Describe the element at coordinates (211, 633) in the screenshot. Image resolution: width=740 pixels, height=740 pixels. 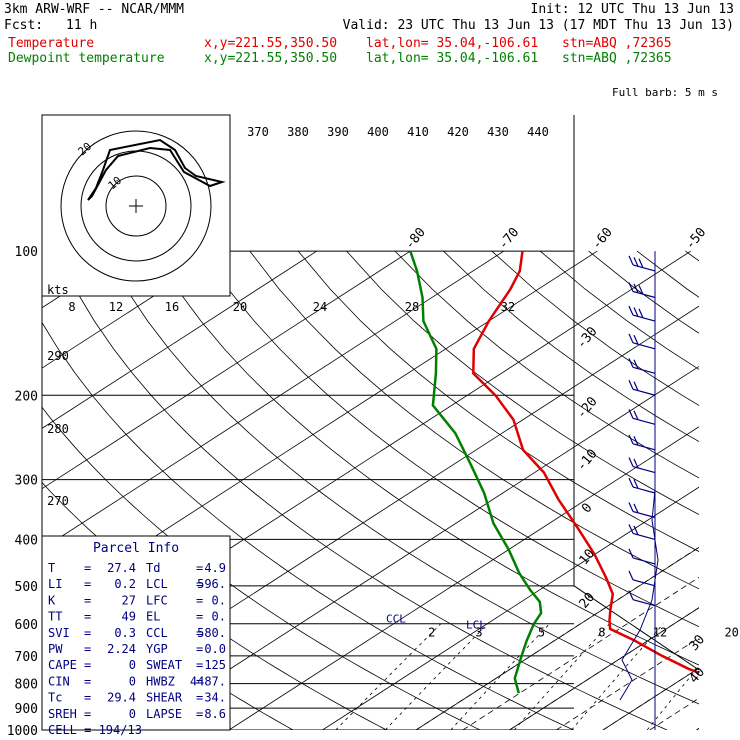
I see `parcel-param-value: 580.` at that location.